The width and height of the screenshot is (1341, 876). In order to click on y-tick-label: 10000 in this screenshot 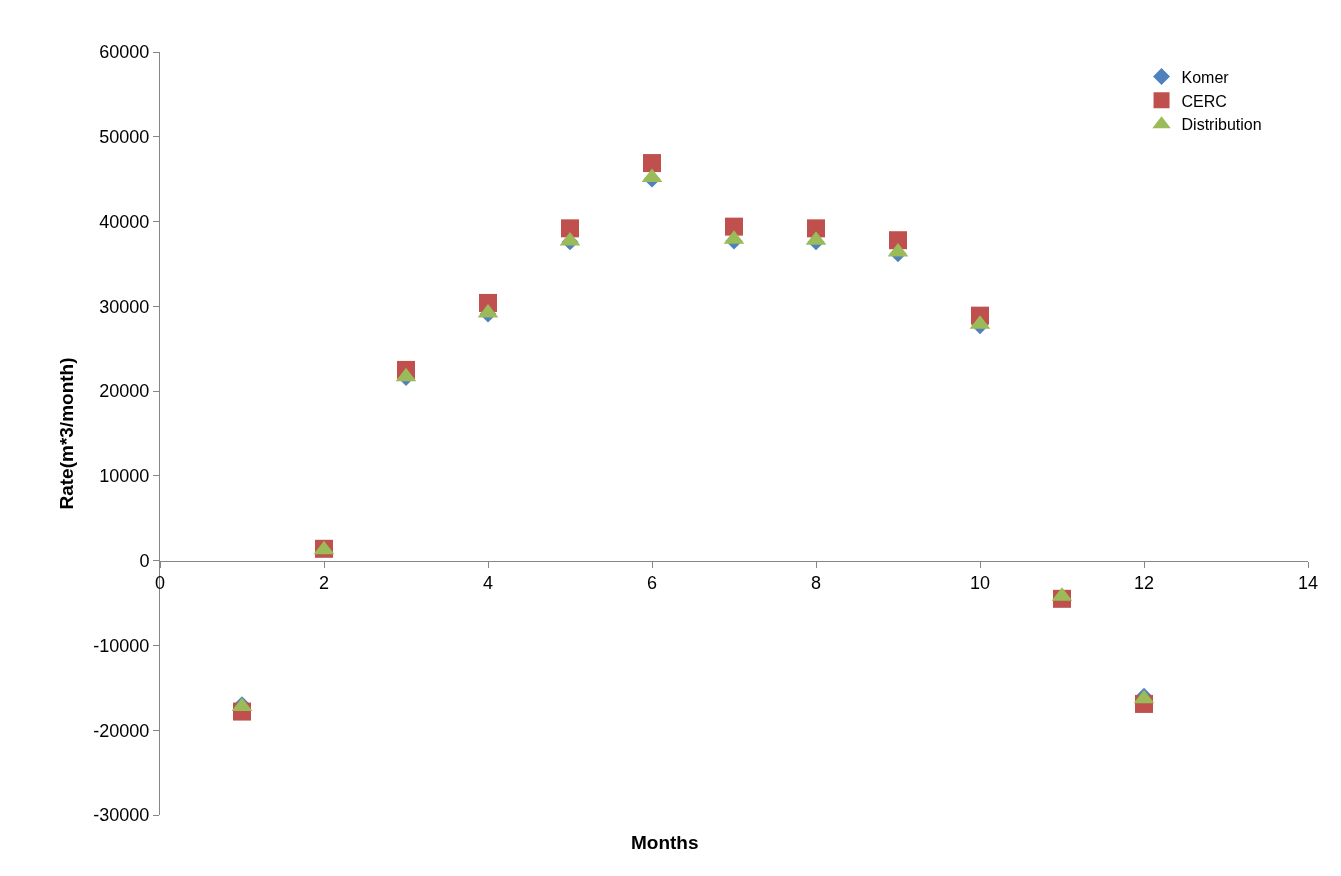, I will do `click(124, 476)`.